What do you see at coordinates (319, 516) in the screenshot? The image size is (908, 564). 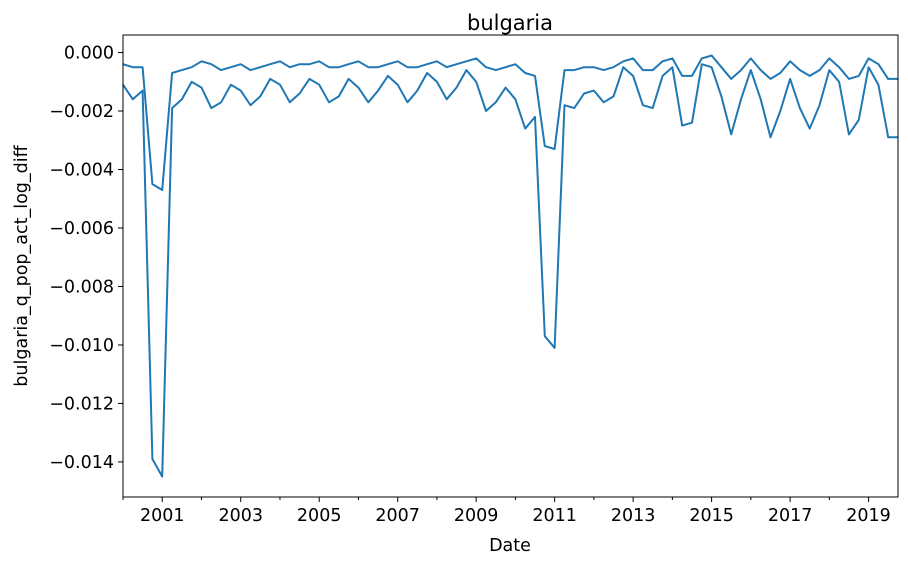 I see `x-tick-label: 2005` at bounding box center [319, 516].